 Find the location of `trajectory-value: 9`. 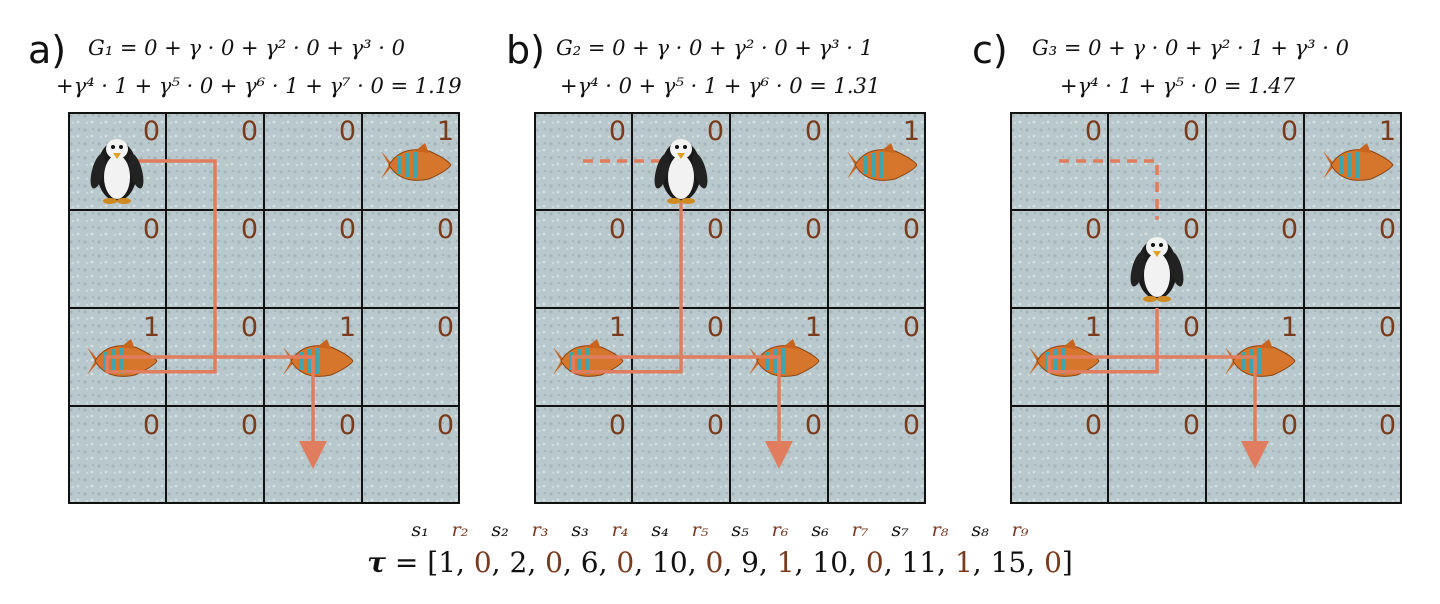

trajectory-value: 9 is located at coordinates (750, 562).